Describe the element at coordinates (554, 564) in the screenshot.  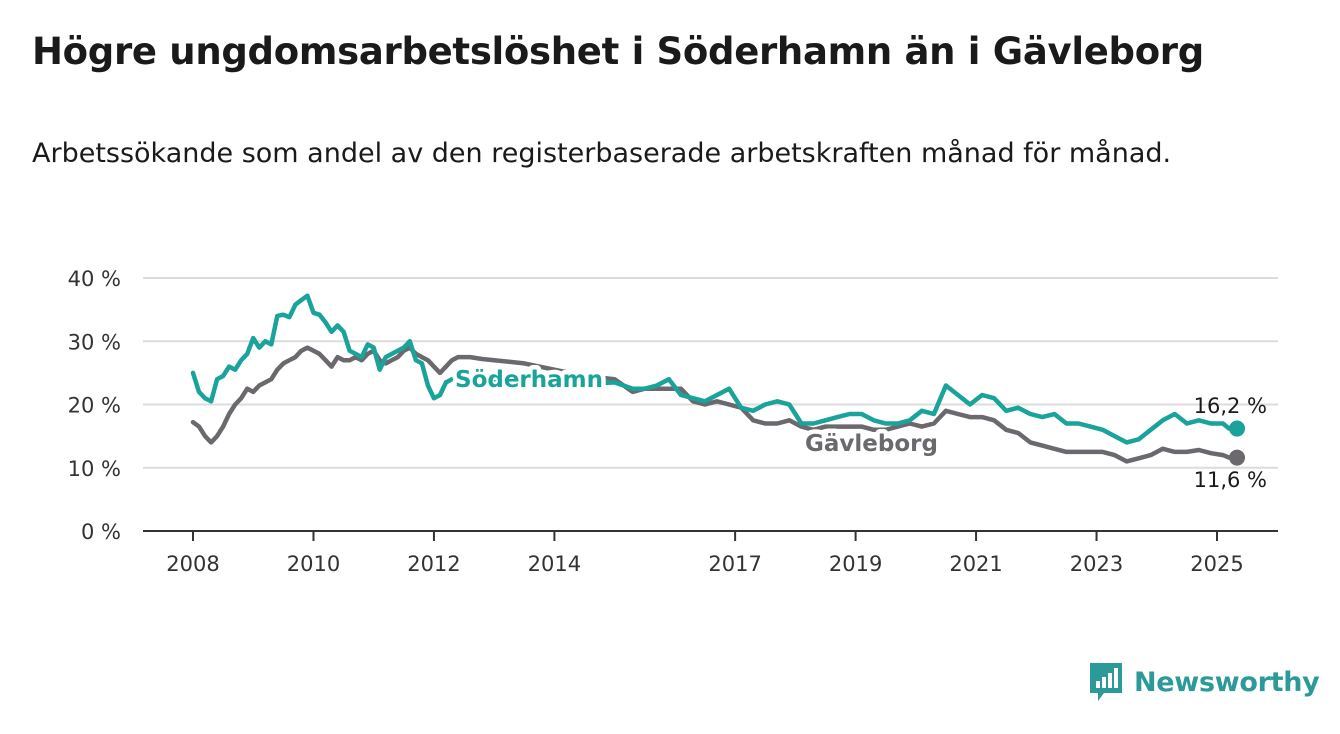
I see `x-tick-label: 2014` at that location.